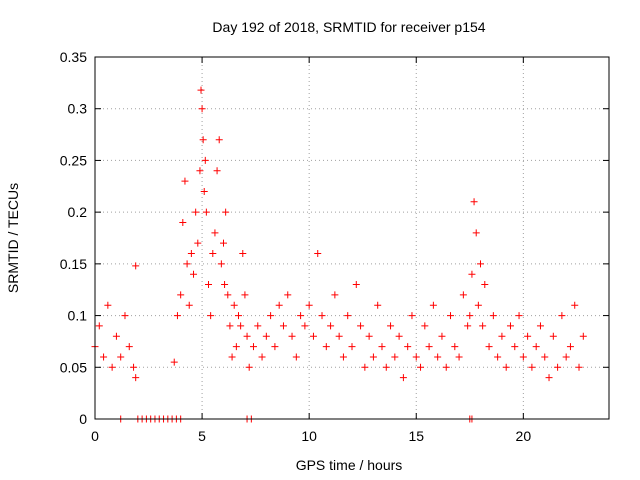  What do you see at coordinates (524, 436) in the screenshot?
I see `x-tick-label: 20` at bounding box center [524, 436].